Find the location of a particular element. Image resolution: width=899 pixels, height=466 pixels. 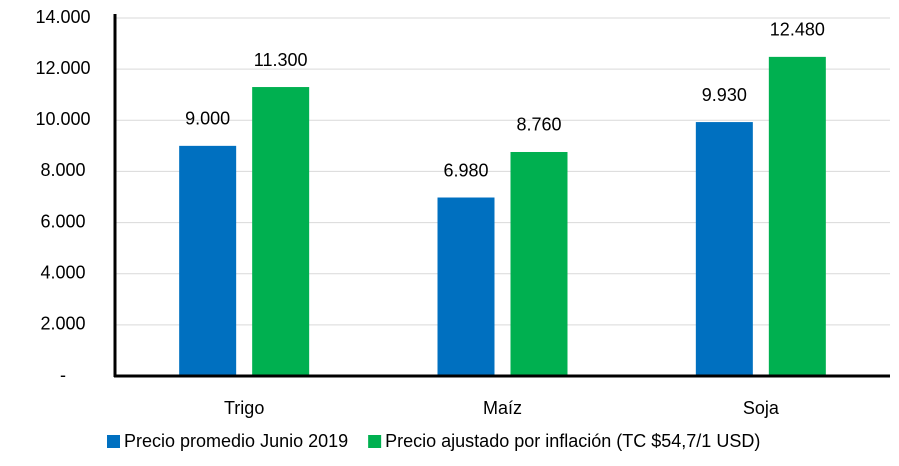

y-tick-label: 4.000 is located at coordinates (62, 272).